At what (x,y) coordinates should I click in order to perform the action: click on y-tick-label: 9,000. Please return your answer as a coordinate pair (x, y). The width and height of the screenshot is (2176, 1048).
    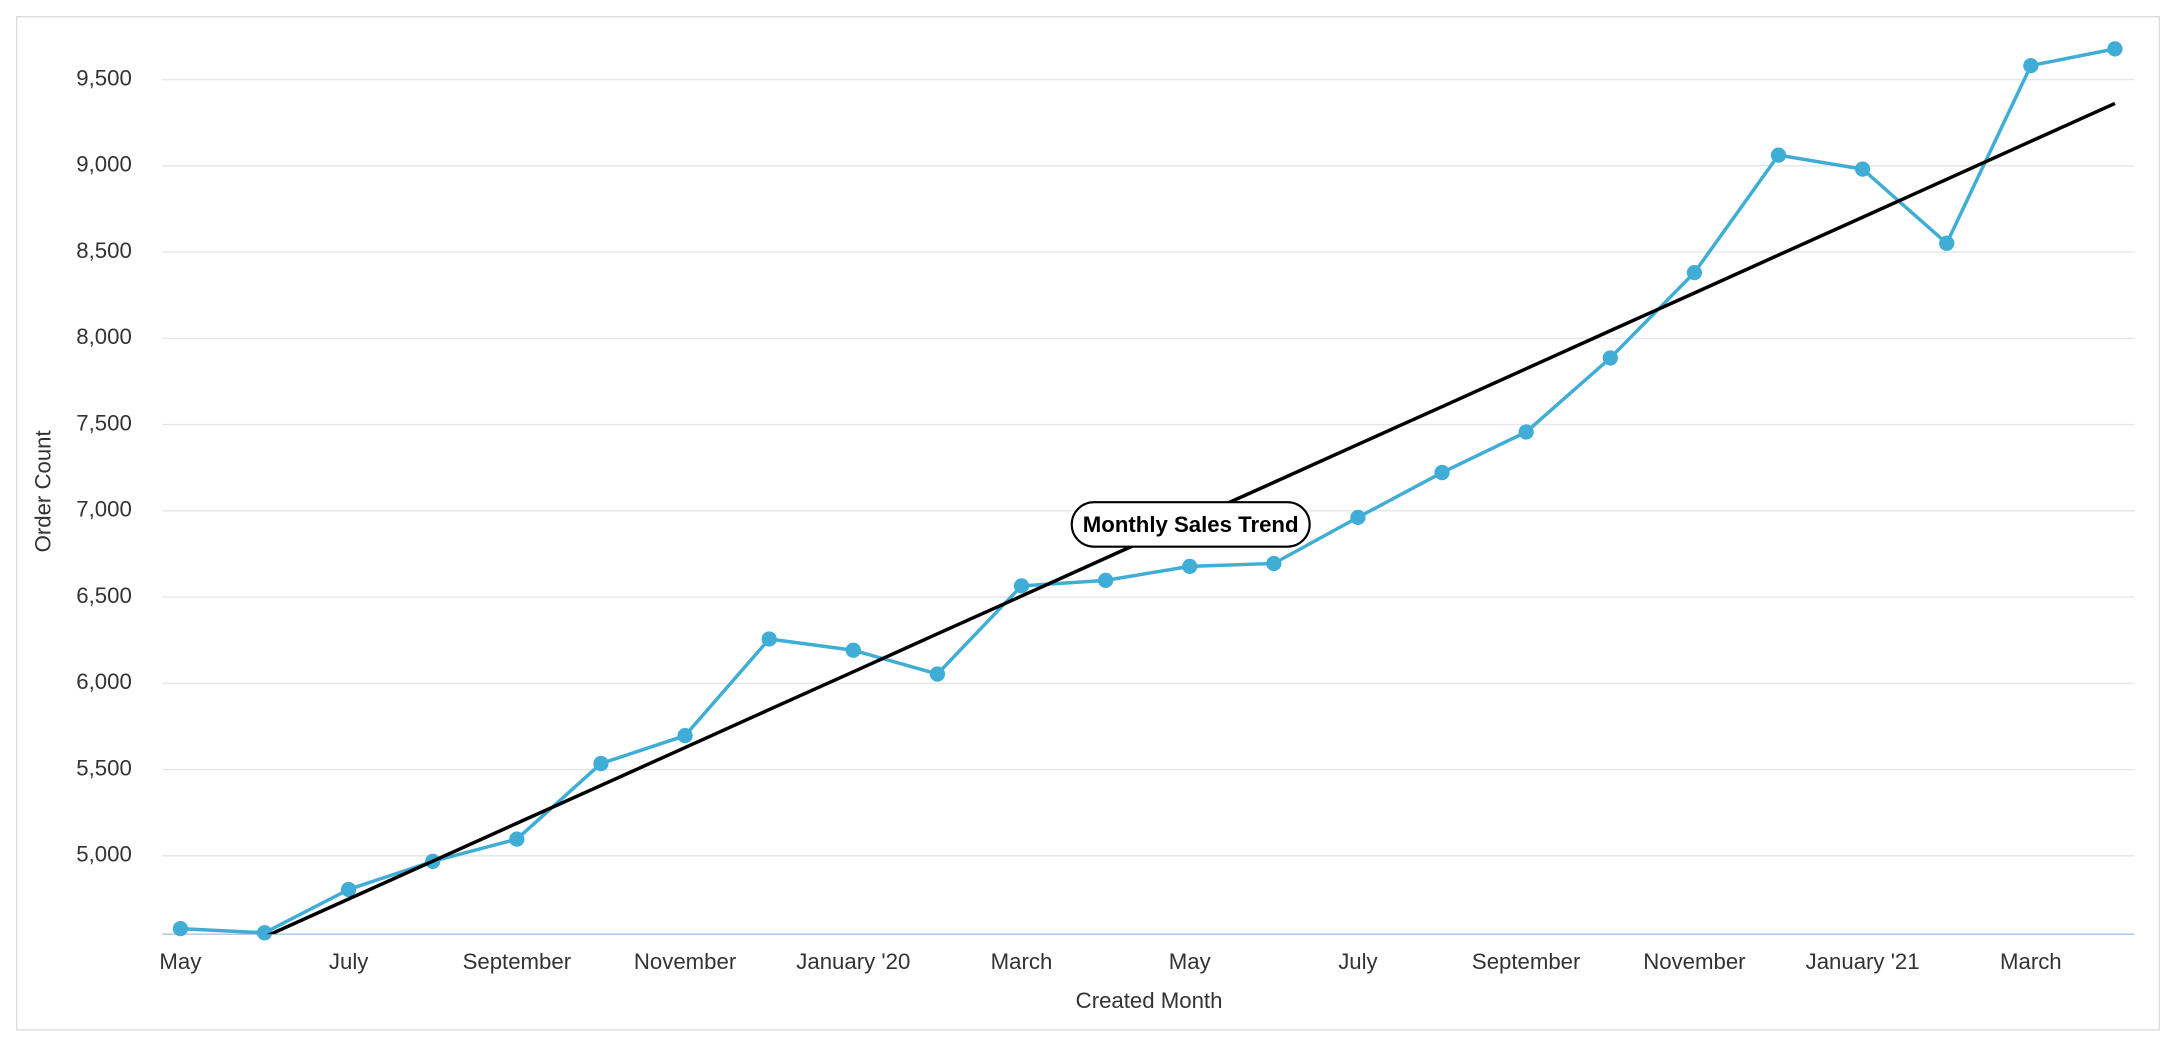
    Looking at the image, I should click on (104, 164).